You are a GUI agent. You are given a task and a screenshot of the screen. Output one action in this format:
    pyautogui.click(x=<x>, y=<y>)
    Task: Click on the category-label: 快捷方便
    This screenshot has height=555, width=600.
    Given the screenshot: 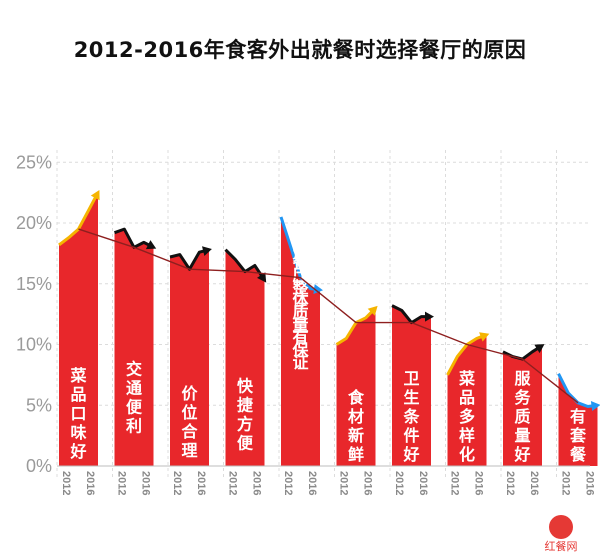 What is the action you would take?
    pyautogui.click(x=245, y=415)
    